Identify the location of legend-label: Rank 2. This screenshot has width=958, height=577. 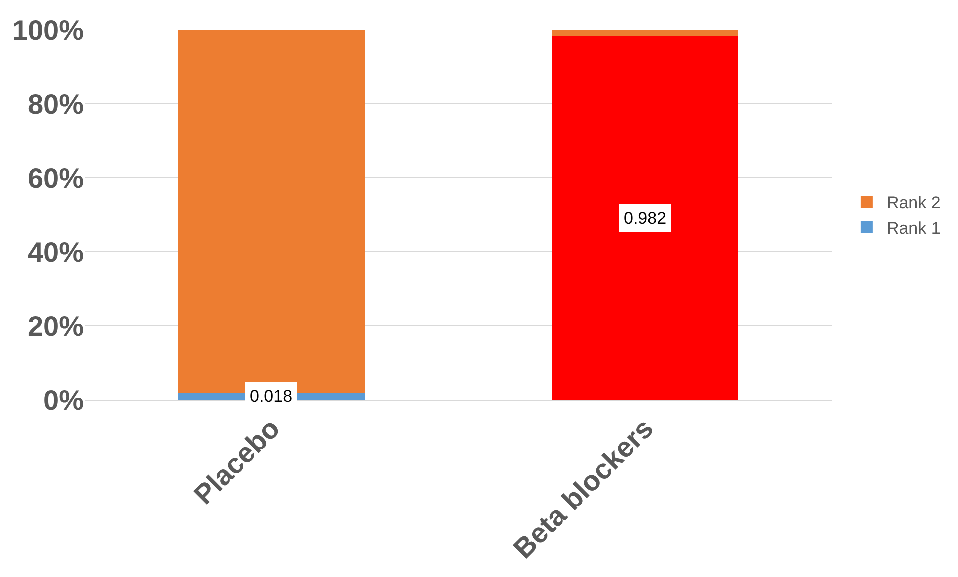
(913, 203).